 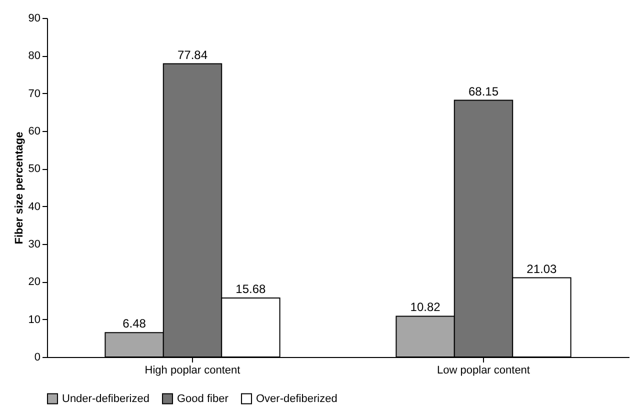 I want to click on data-label: 21.03, so click(x=542, y=269).